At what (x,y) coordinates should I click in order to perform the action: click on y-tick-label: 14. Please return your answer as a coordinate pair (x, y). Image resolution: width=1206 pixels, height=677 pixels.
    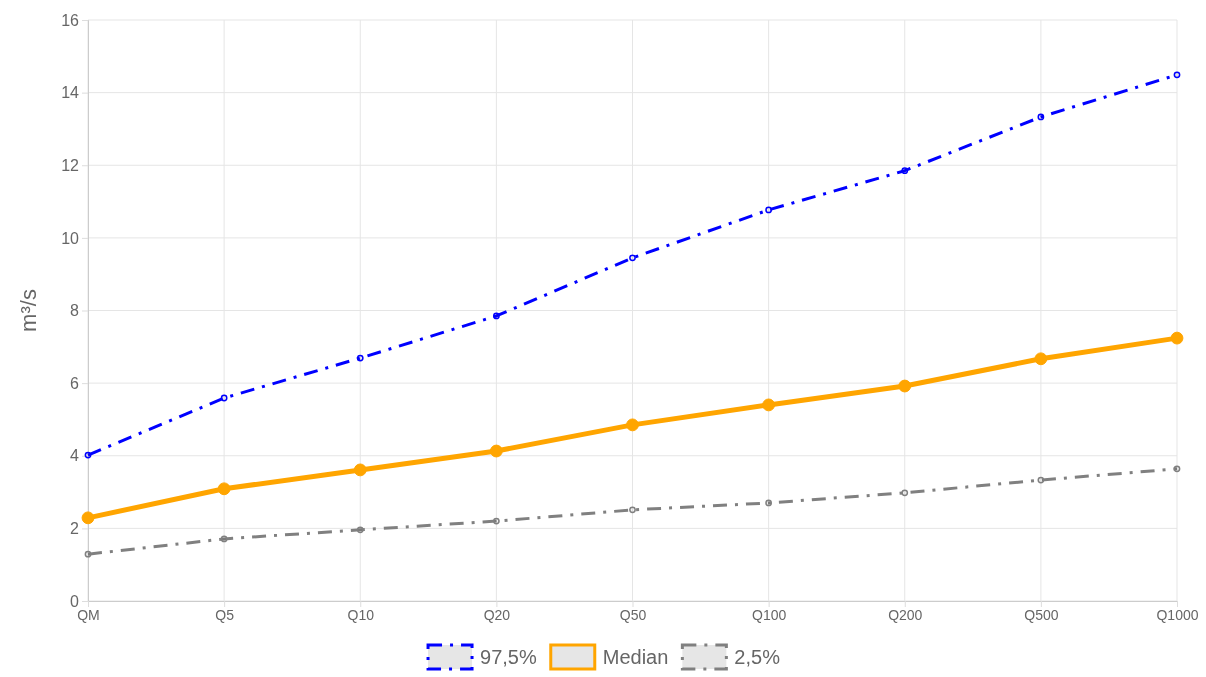
    Looking at the image, I should click on (70, 93).